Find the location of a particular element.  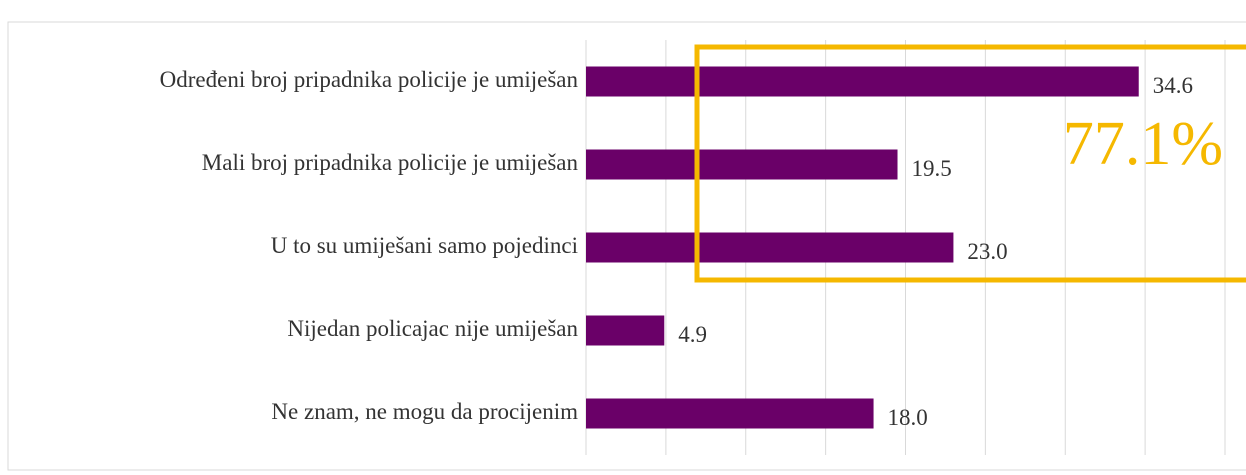

y-tick-label: Nijedan policajac nije umiješan is located at coordinates (432, 328).